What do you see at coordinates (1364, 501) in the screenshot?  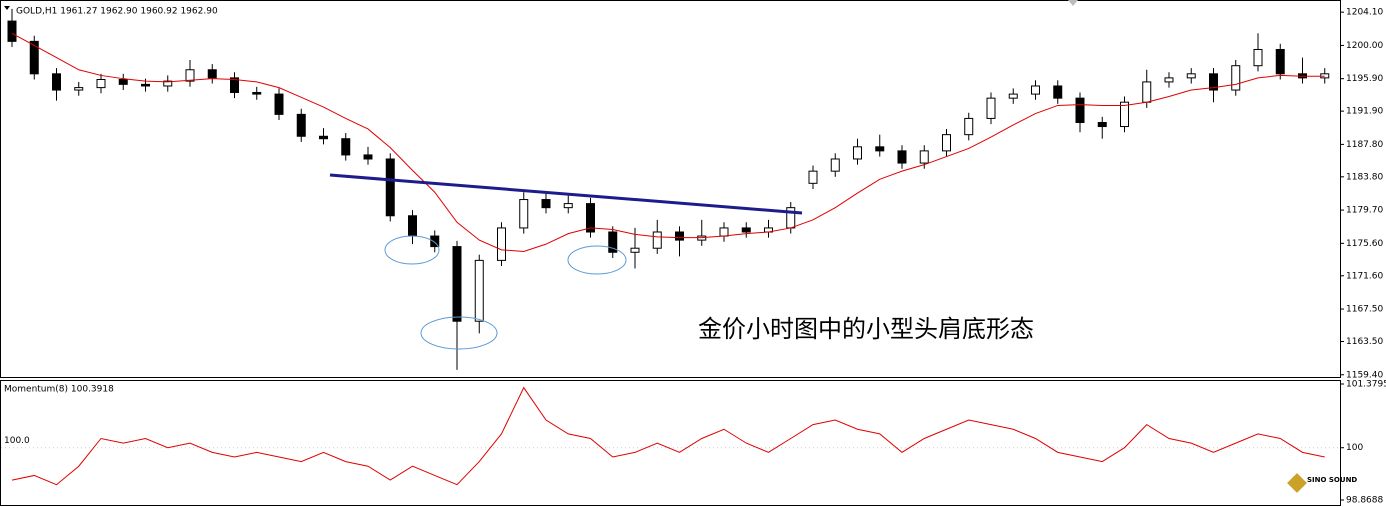 I see `y-tick-label: 98.8688` at bounding box center [1364, 501].